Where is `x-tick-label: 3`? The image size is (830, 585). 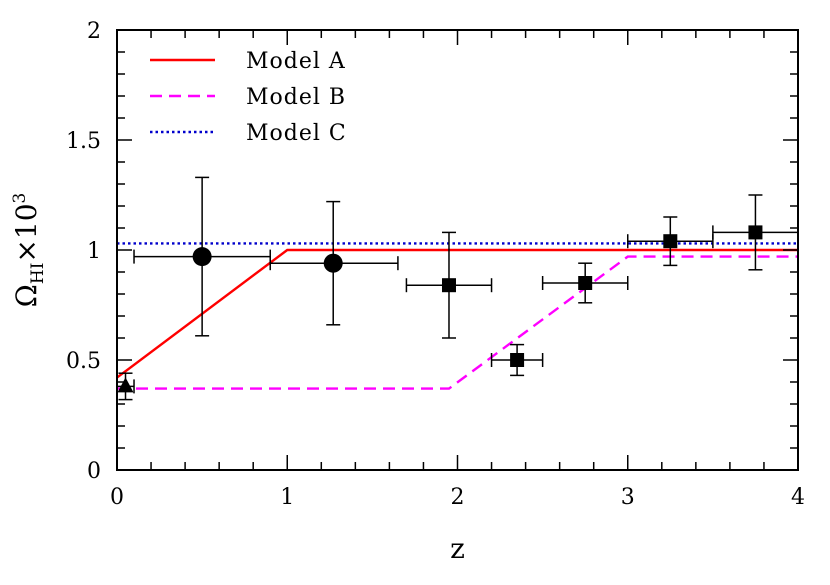
x-tick-label: 3 is located at coordinates (628, 497).